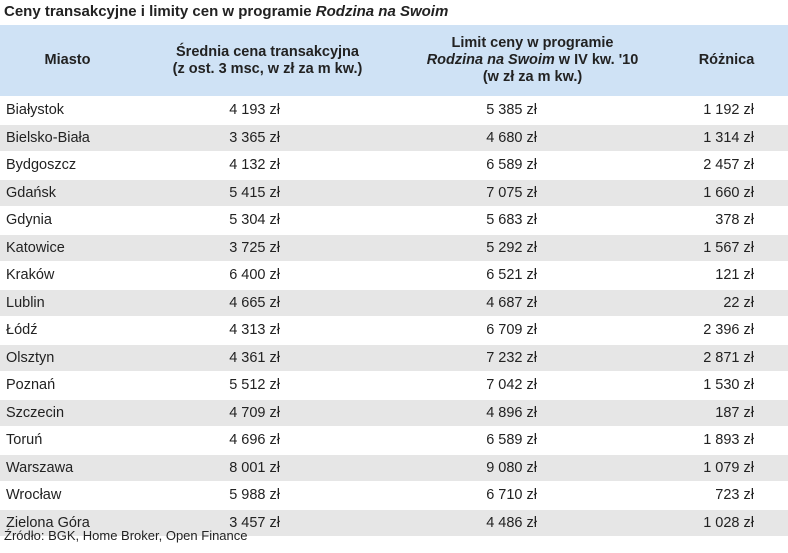 This screenshot has width=788, height=553. I want to click on cell-city: Szczecin, so click(67, 413).